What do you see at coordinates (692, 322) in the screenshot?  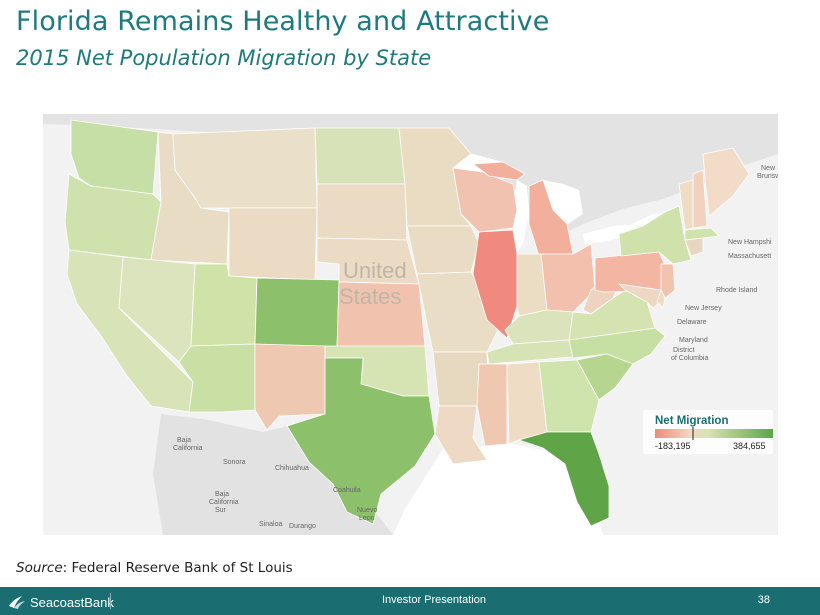 I see `label-delaware: Delaware` at bounding box center [692, 322].